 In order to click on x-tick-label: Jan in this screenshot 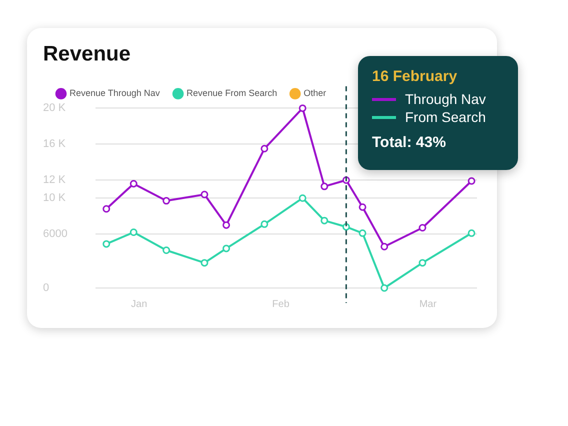, I will do `click(139, 304)`.